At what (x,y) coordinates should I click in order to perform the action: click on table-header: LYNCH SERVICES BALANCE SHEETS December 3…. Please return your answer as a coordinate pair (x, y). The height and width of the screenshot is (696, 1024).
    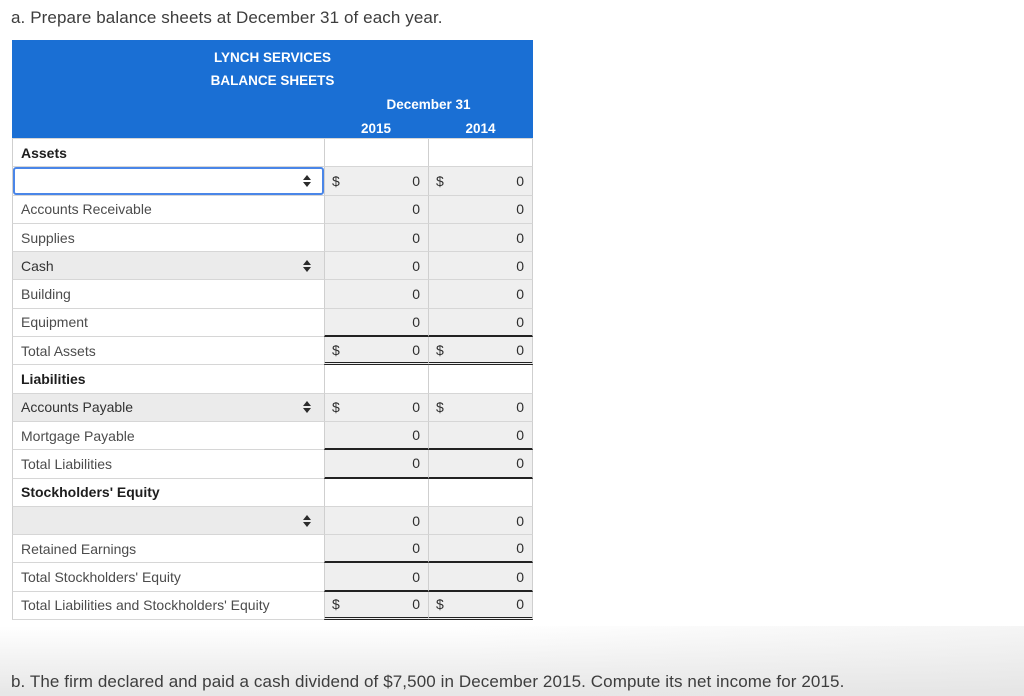
    Looking at the image, I should click on (272, 89).